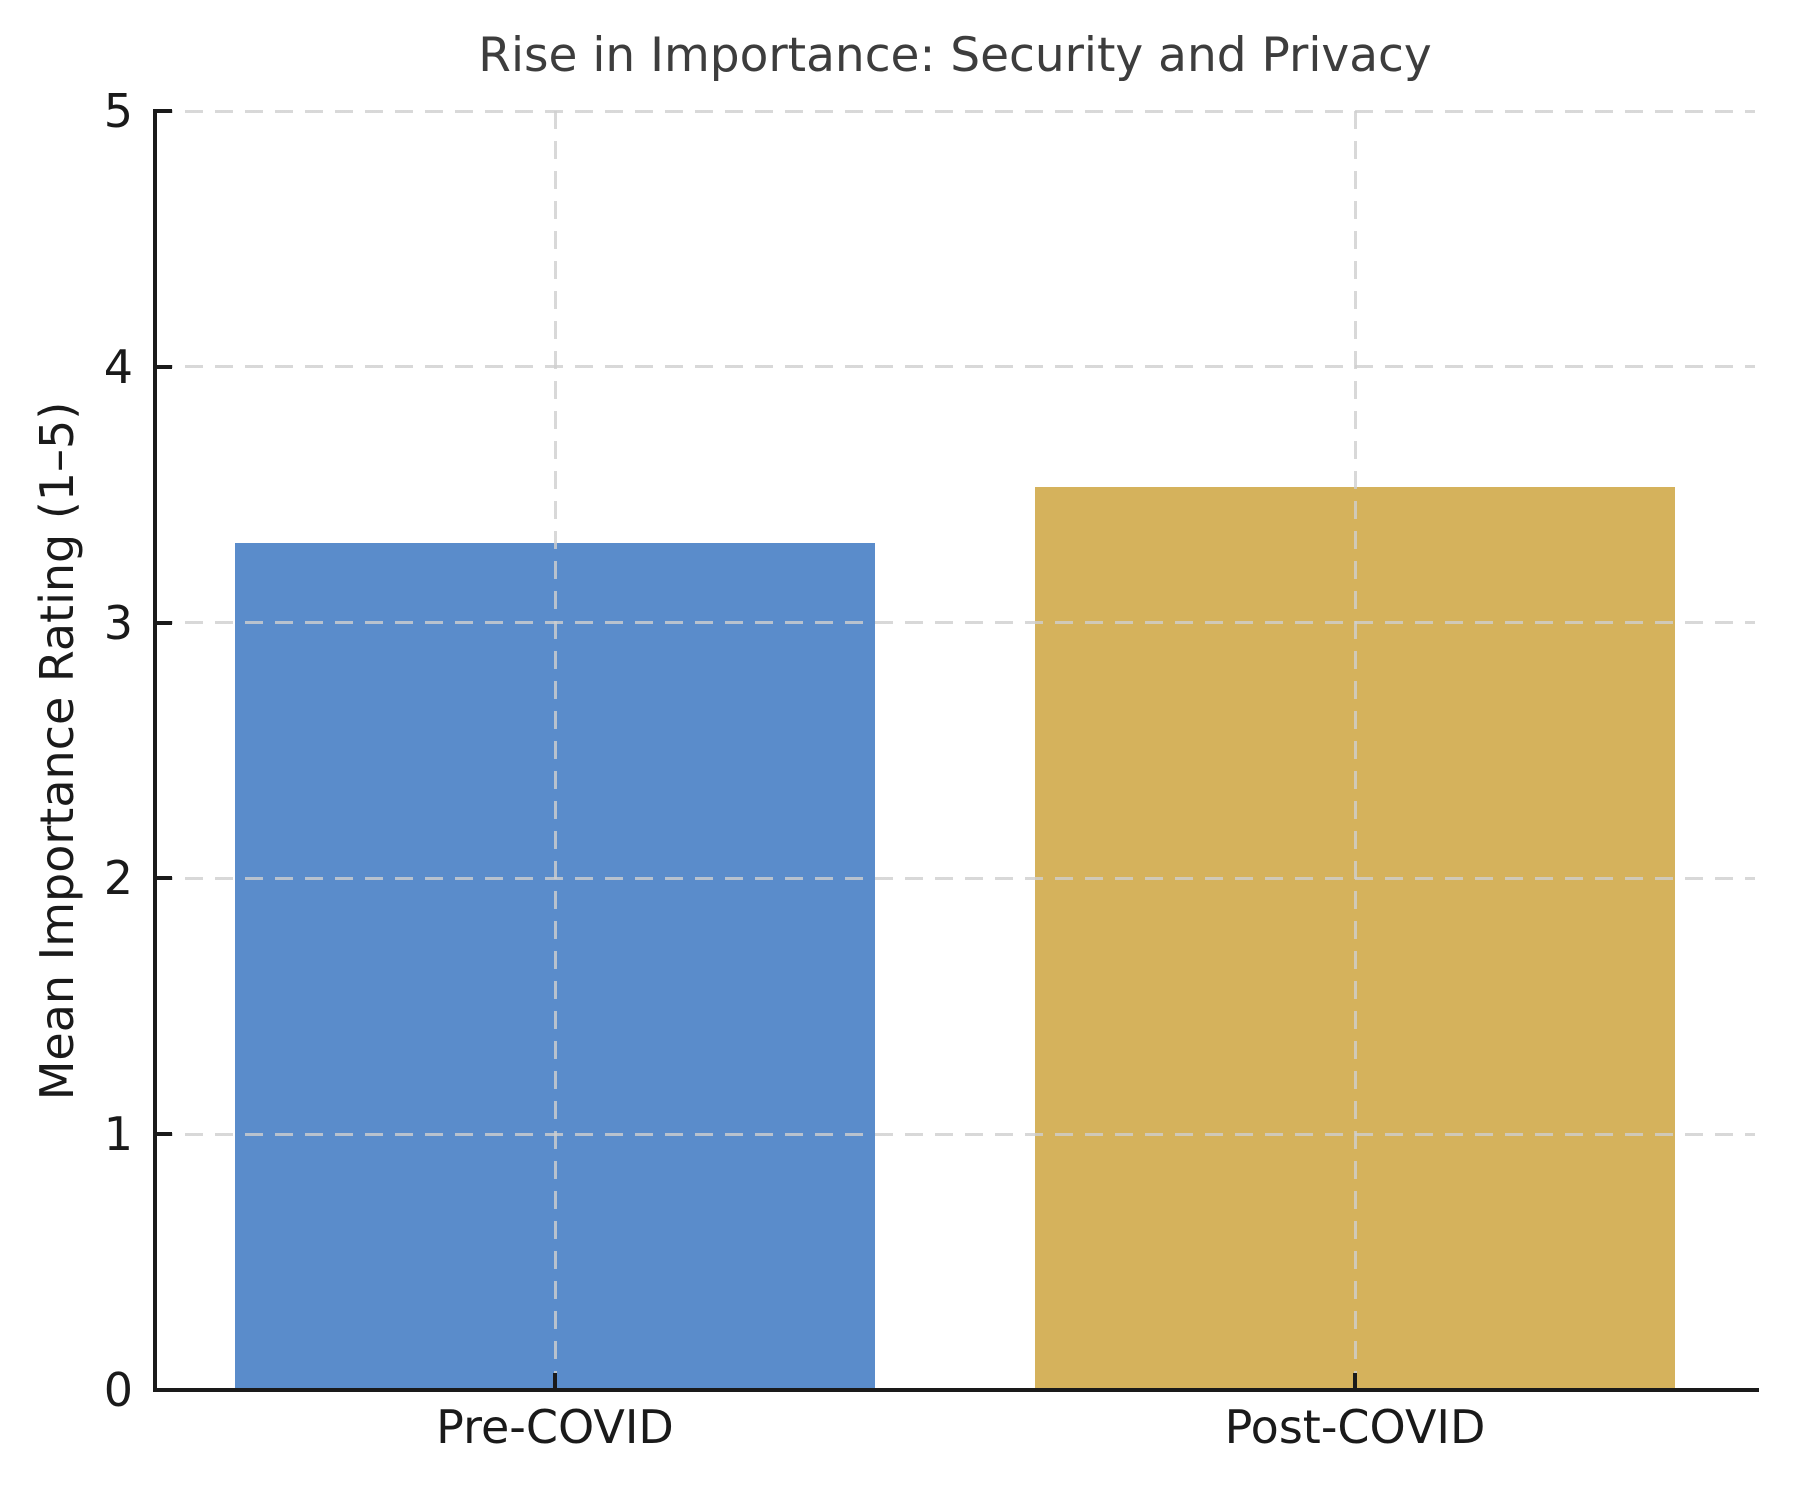 This screenshot has width=1800, height=1500. Describe the element at coordinates (118, 1134) in the screenshot. I see `y-tick-label: 1` at that location.